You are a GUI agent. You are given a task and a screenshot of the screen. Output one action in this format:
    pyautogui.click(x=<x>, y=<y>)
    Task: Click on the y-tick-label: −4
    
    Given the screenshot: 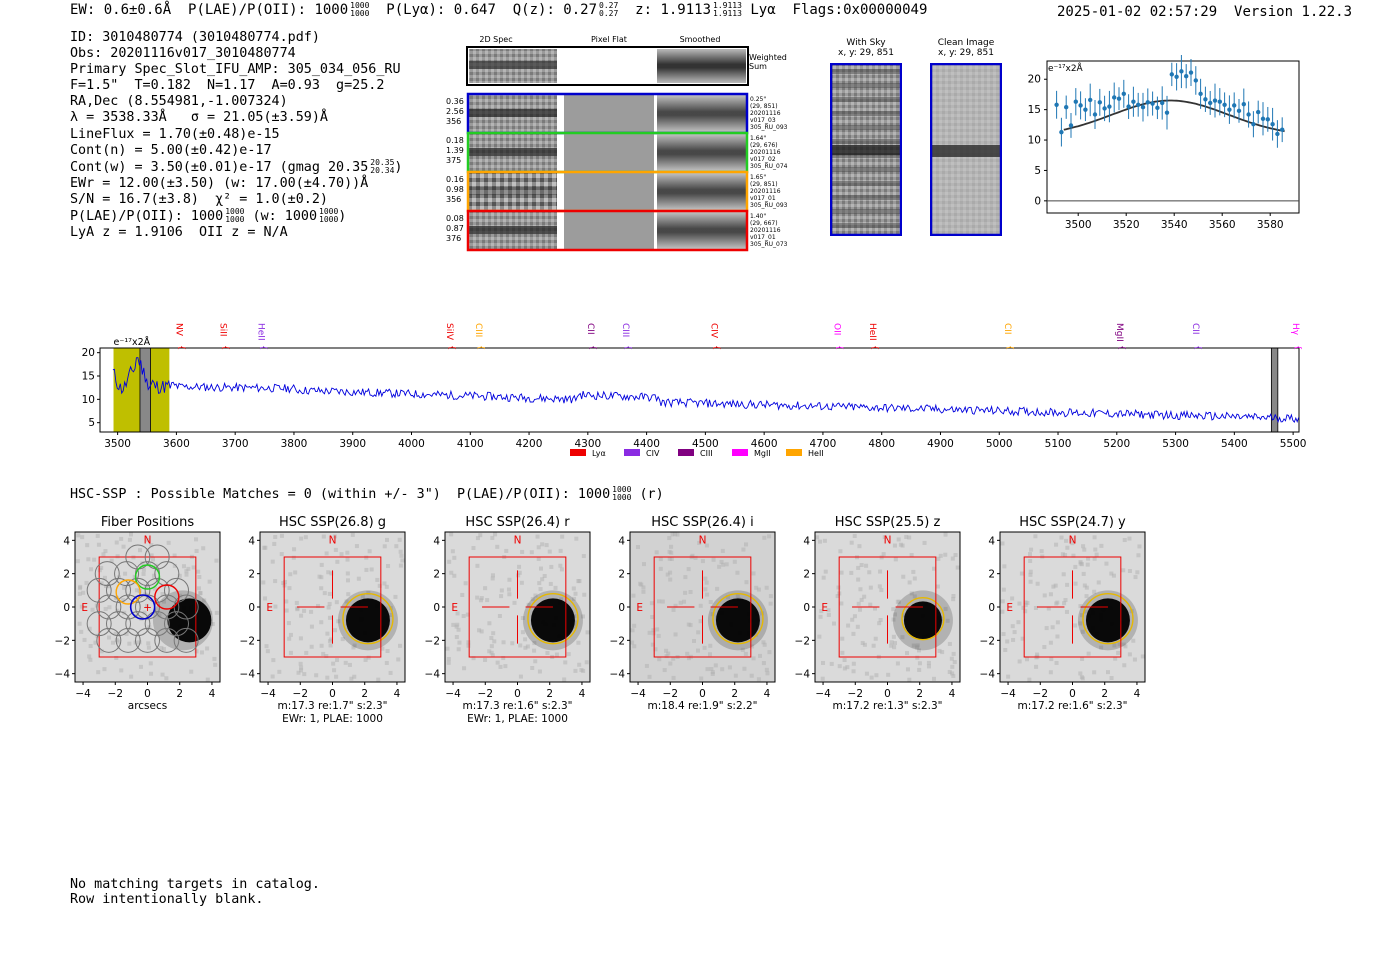 What is the action you would take?
    pyautogui.click(x=63, y=675)
    